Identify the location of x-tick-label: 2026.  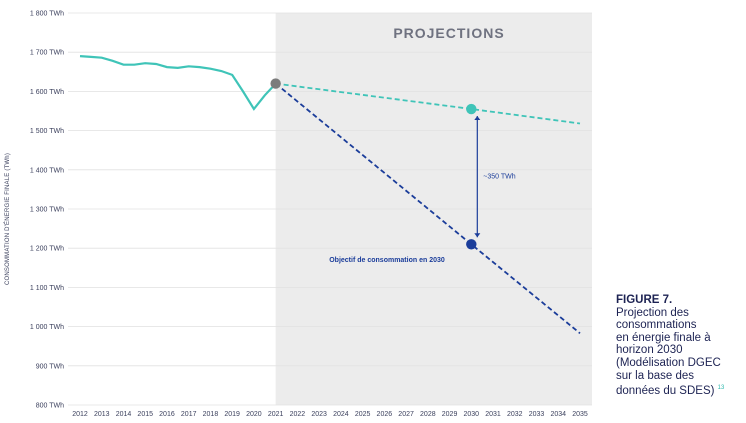
(385, 414).